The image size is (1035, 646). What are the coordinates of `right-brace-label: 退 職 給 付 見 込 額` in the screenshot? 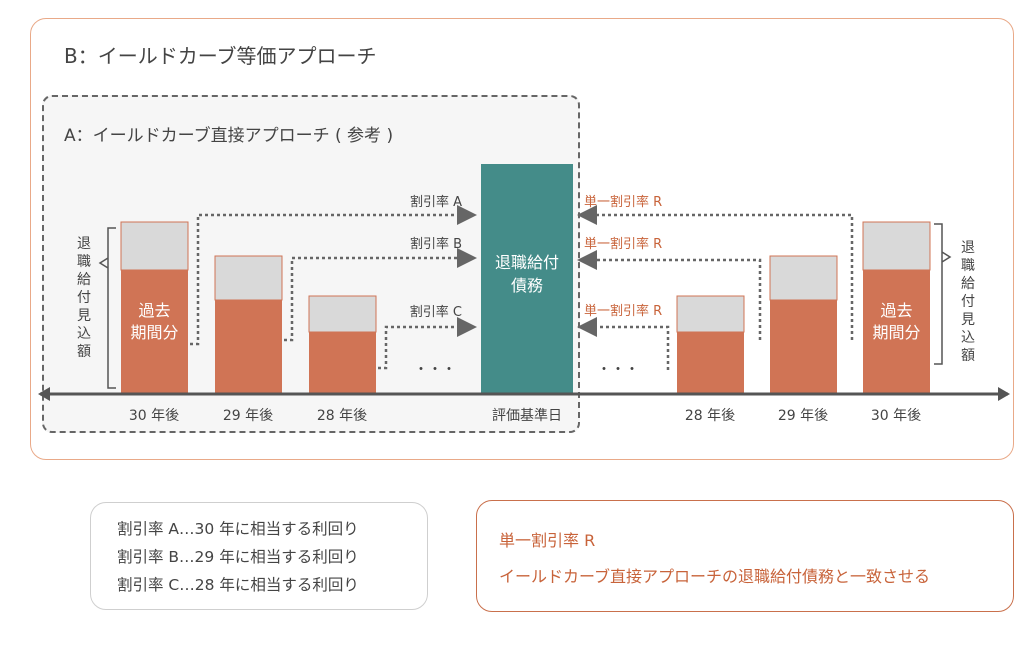 It's located at (968, 302).